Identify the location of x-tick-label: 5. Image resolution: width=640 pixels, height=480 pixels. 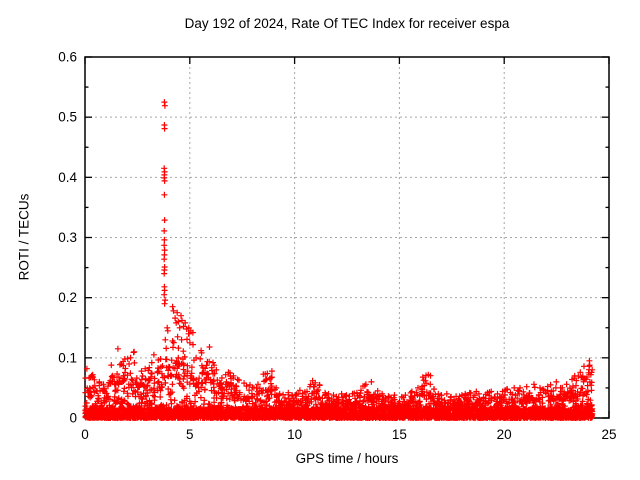
(190, 434).